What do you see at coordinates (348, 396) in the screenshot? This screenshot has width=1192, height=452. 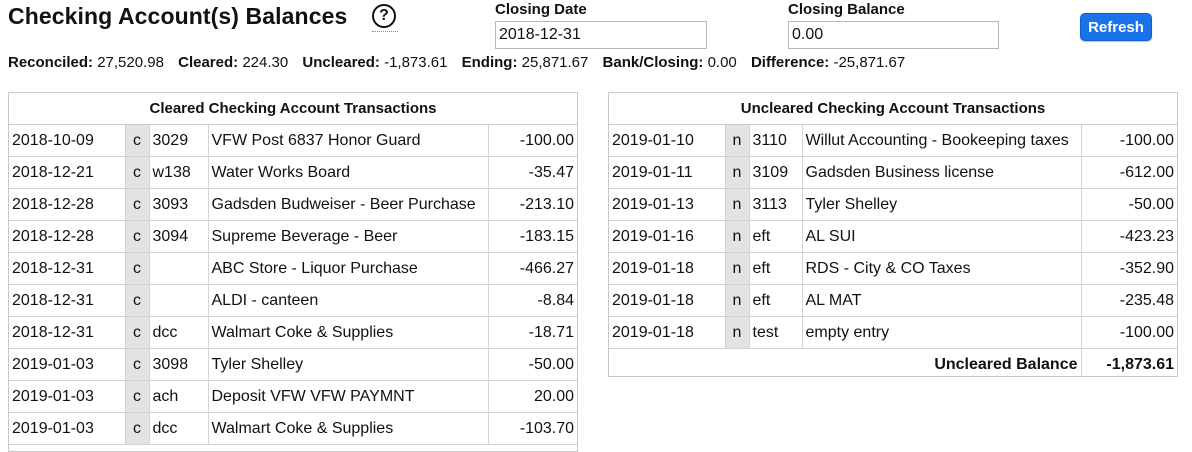 I see `cell-payee: Deposit VFW VFW PAYMNT` at bounding box center [348, 396].